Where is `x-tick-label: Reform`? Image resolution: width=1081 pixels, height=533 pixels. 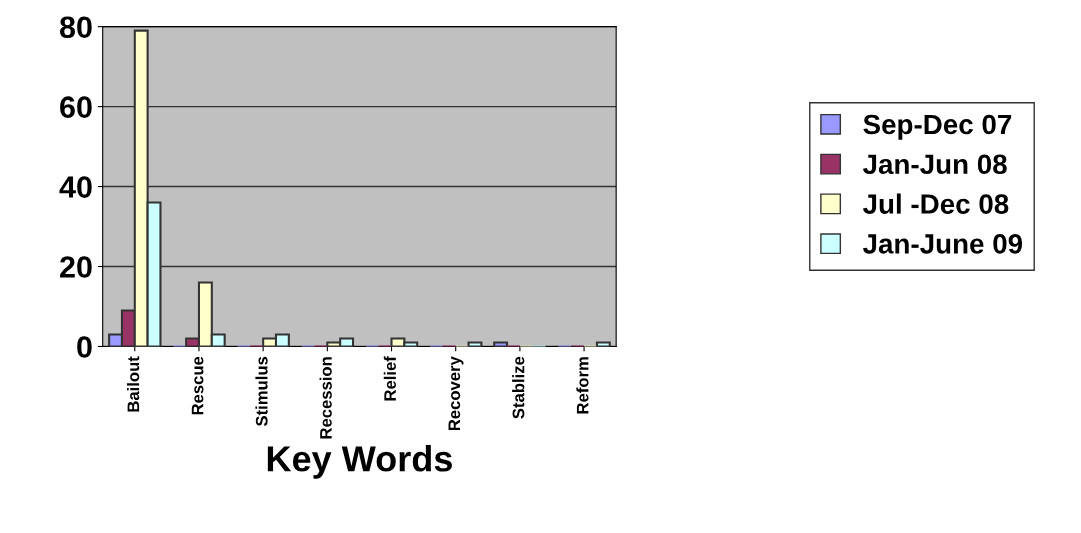
x-tick-label: Reform is located at coordinates (582, 385).